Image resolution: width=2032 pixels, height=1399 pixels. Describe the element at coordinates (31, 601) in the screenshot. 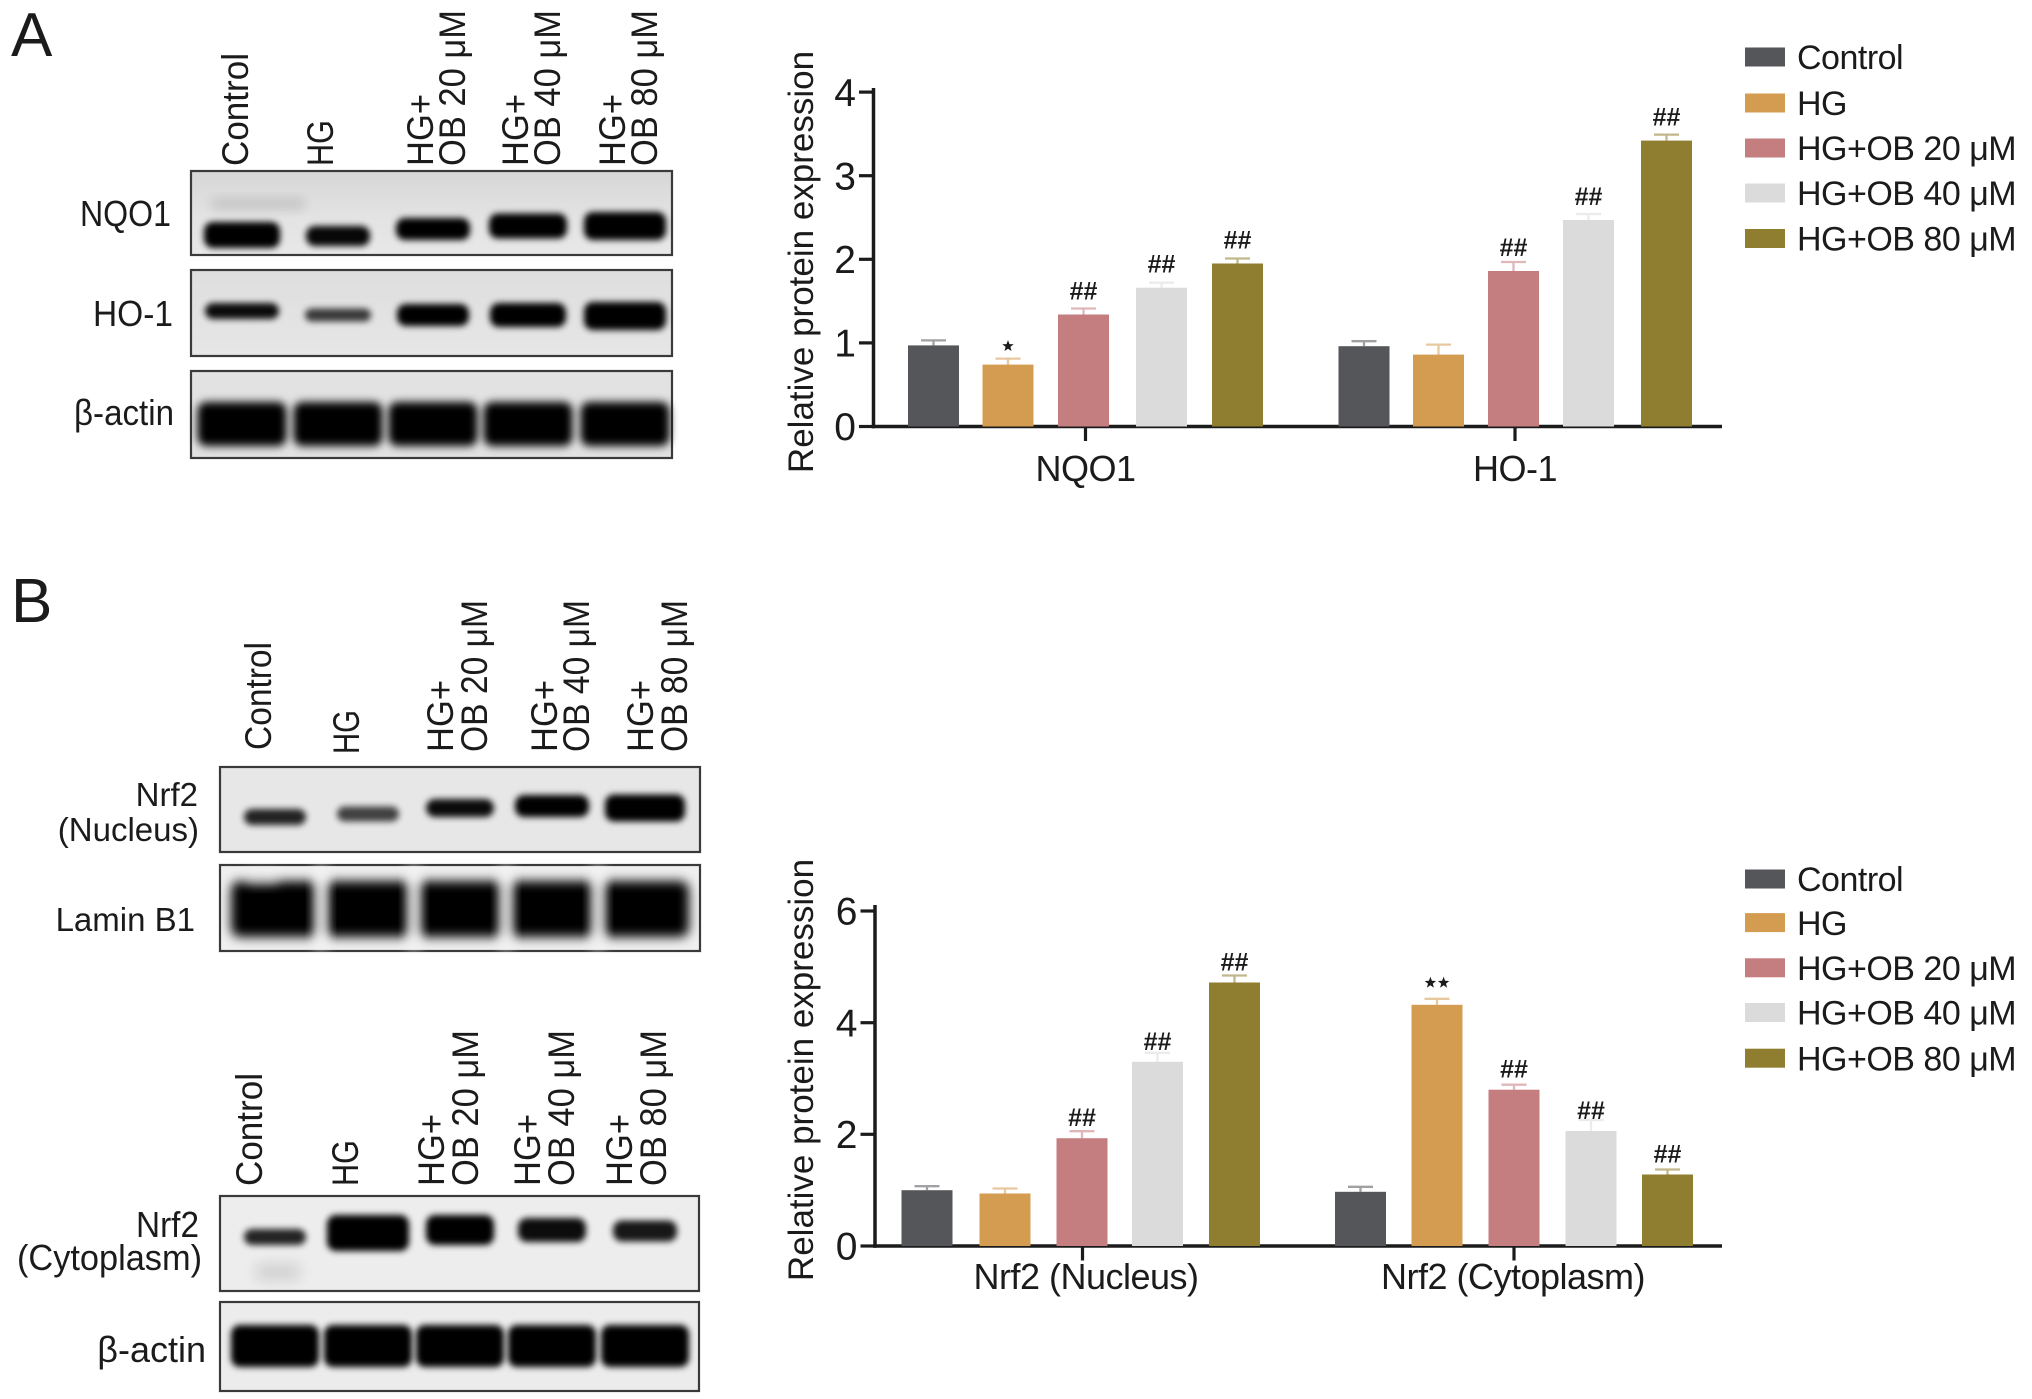

I see `svg-text: B` at that location.